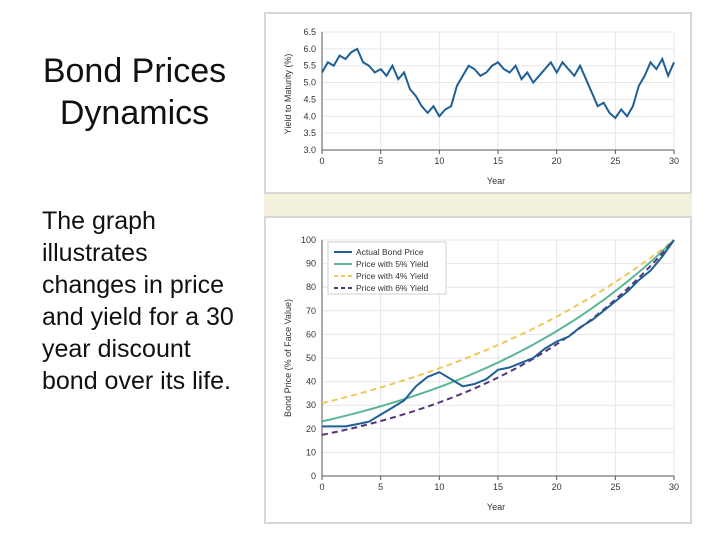 The height and width of the screenshot is (540, 720). I want to click on yield-gridlines, so click(498, 91).